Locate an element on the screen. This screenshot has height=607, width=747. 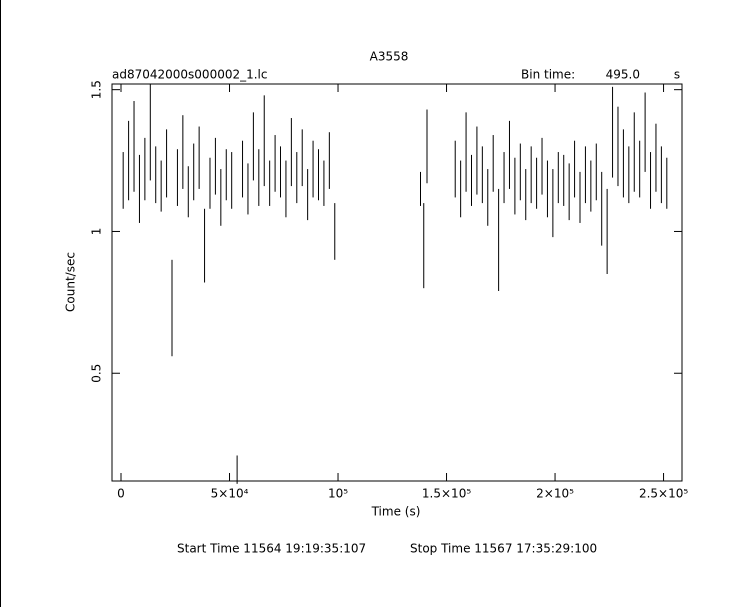
start-time: Start Time 11564 19:19:35:107 is located at coordinates (271, 549).